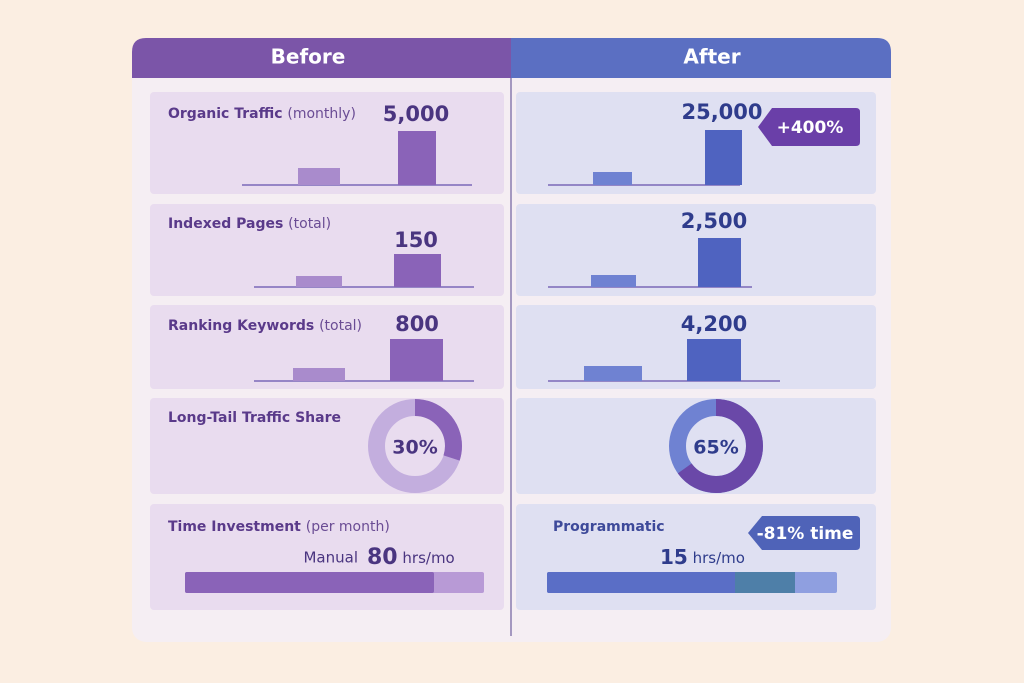  I want to click on after-value: 4,200, so click(714, 324).